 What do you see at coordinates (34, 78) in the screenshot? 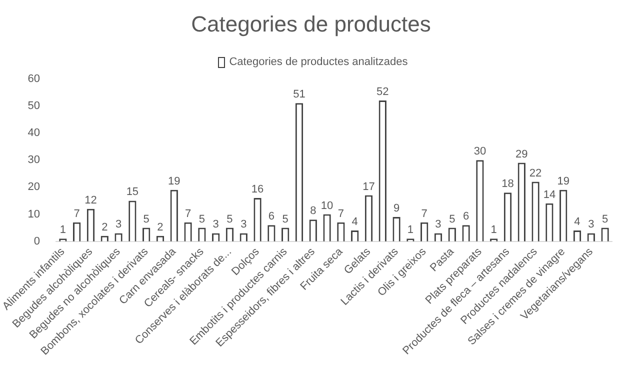
I see `y-tick-label: 60` at bounding box center [34, 78].